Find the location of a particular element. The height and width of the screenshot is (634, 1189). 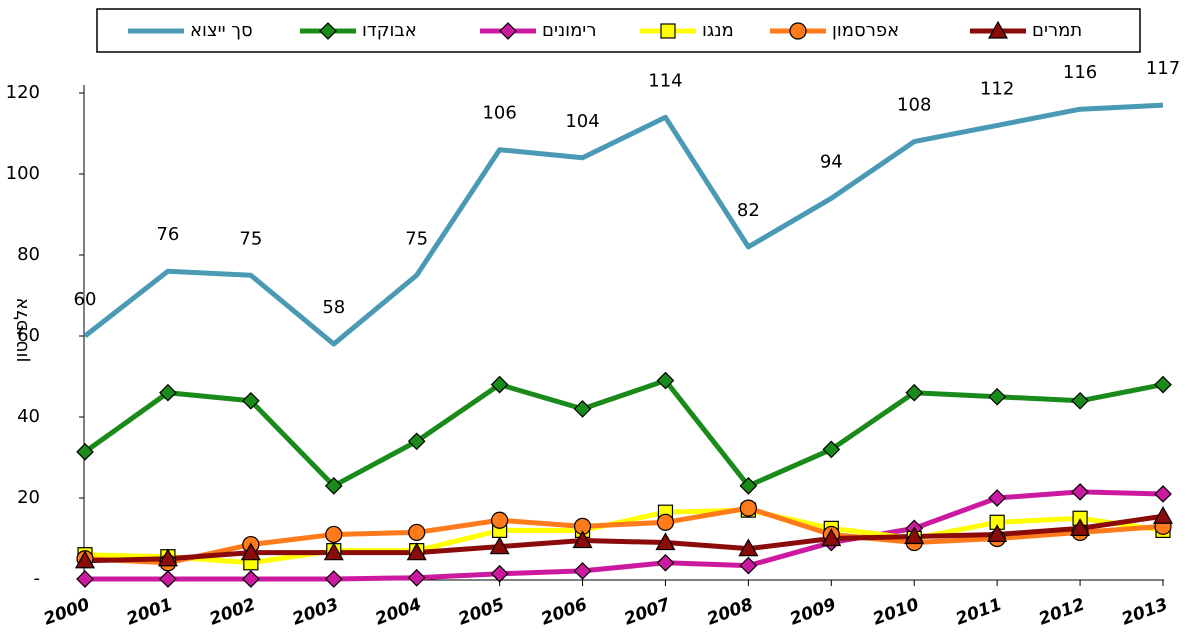

x-tick-label: 2007 is located at coordinates (647, 612).